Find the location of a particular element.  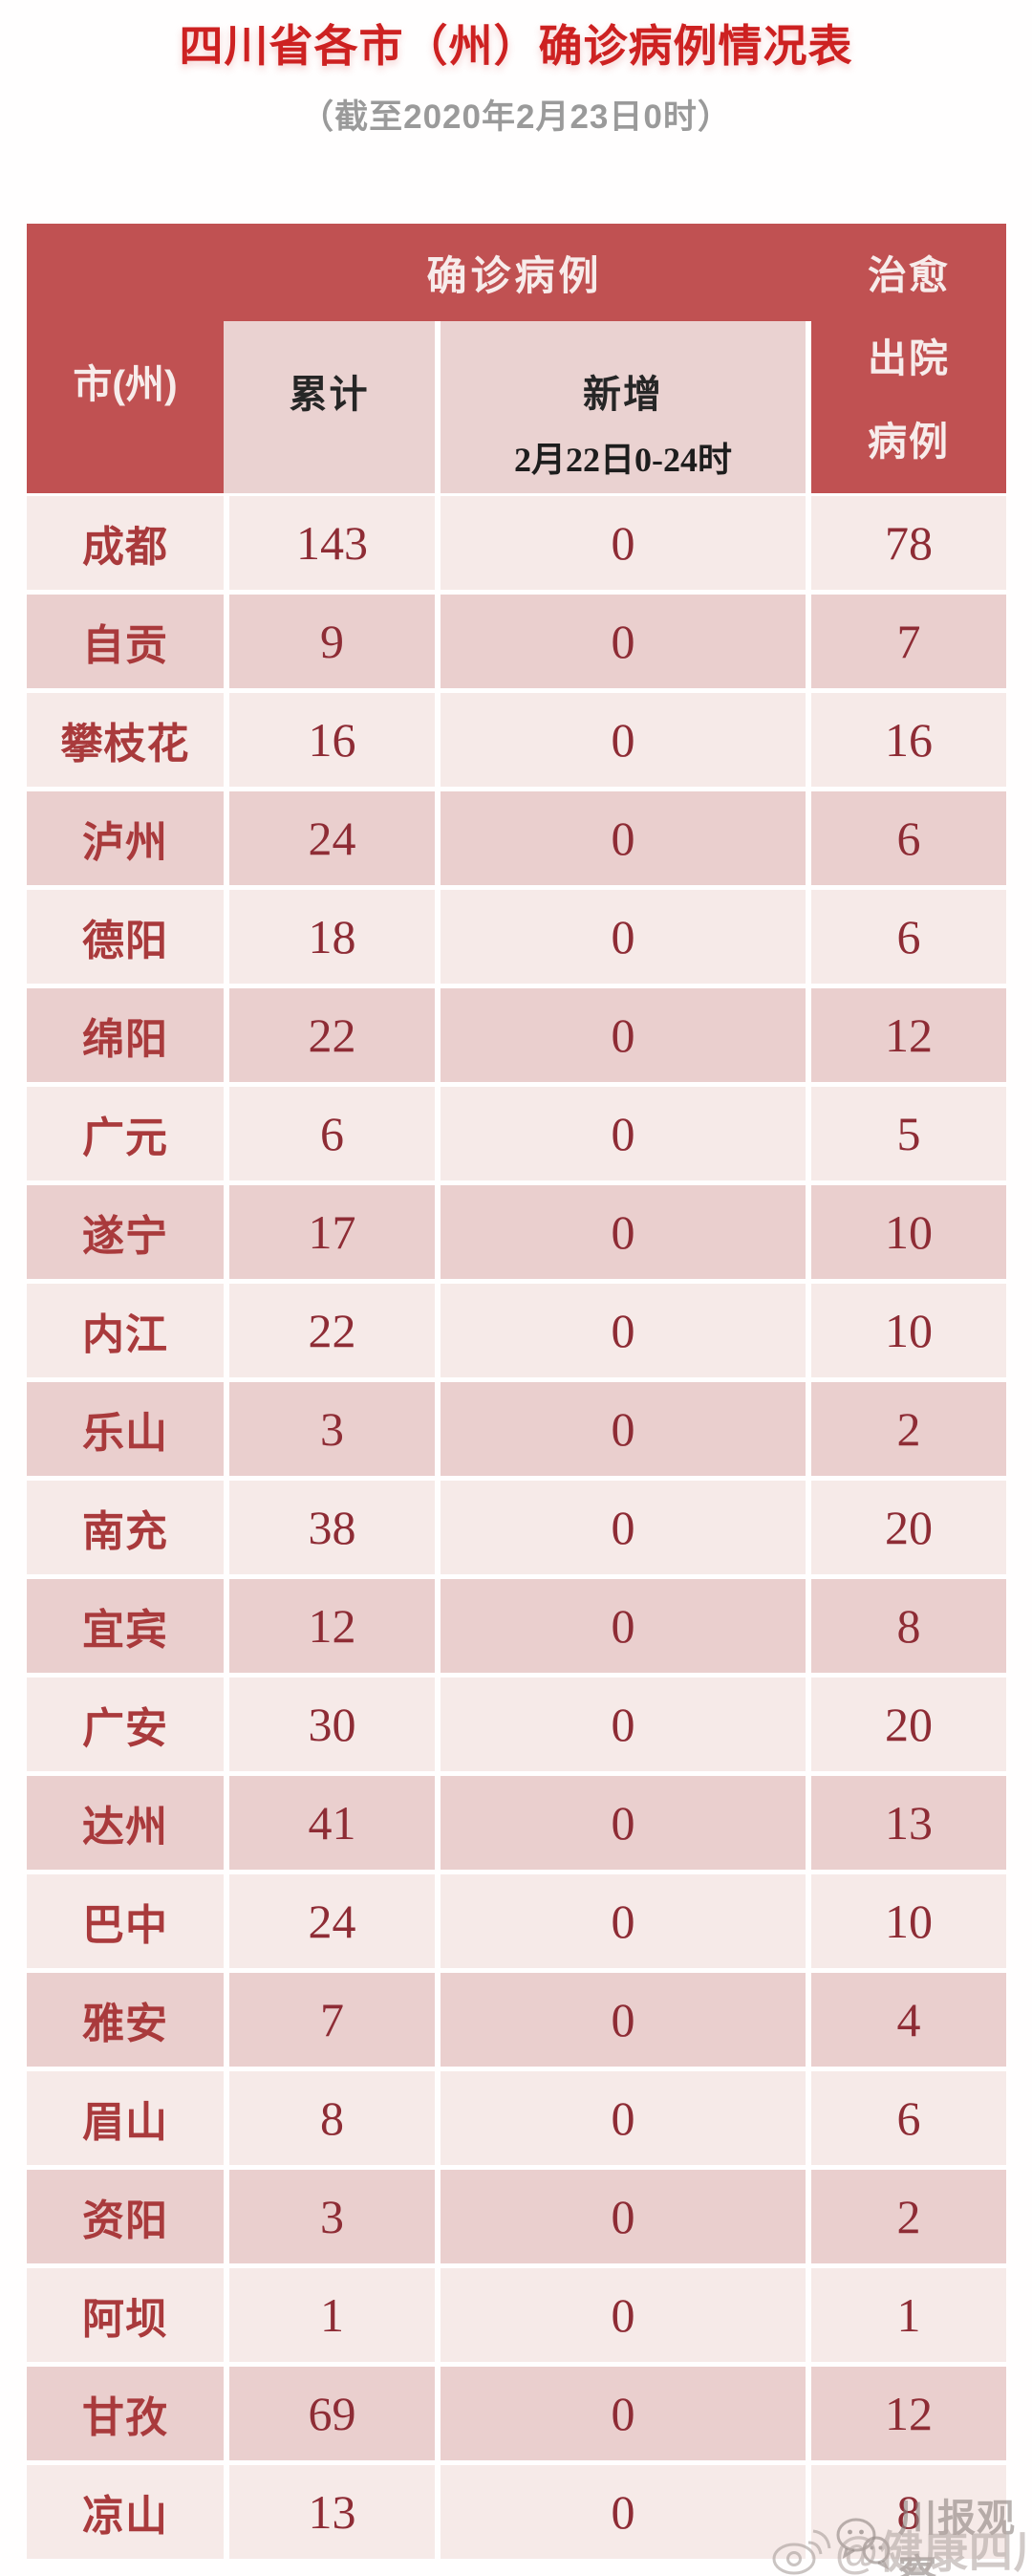

cell-cumulative: 12 is located at coordinates (332, 1626).